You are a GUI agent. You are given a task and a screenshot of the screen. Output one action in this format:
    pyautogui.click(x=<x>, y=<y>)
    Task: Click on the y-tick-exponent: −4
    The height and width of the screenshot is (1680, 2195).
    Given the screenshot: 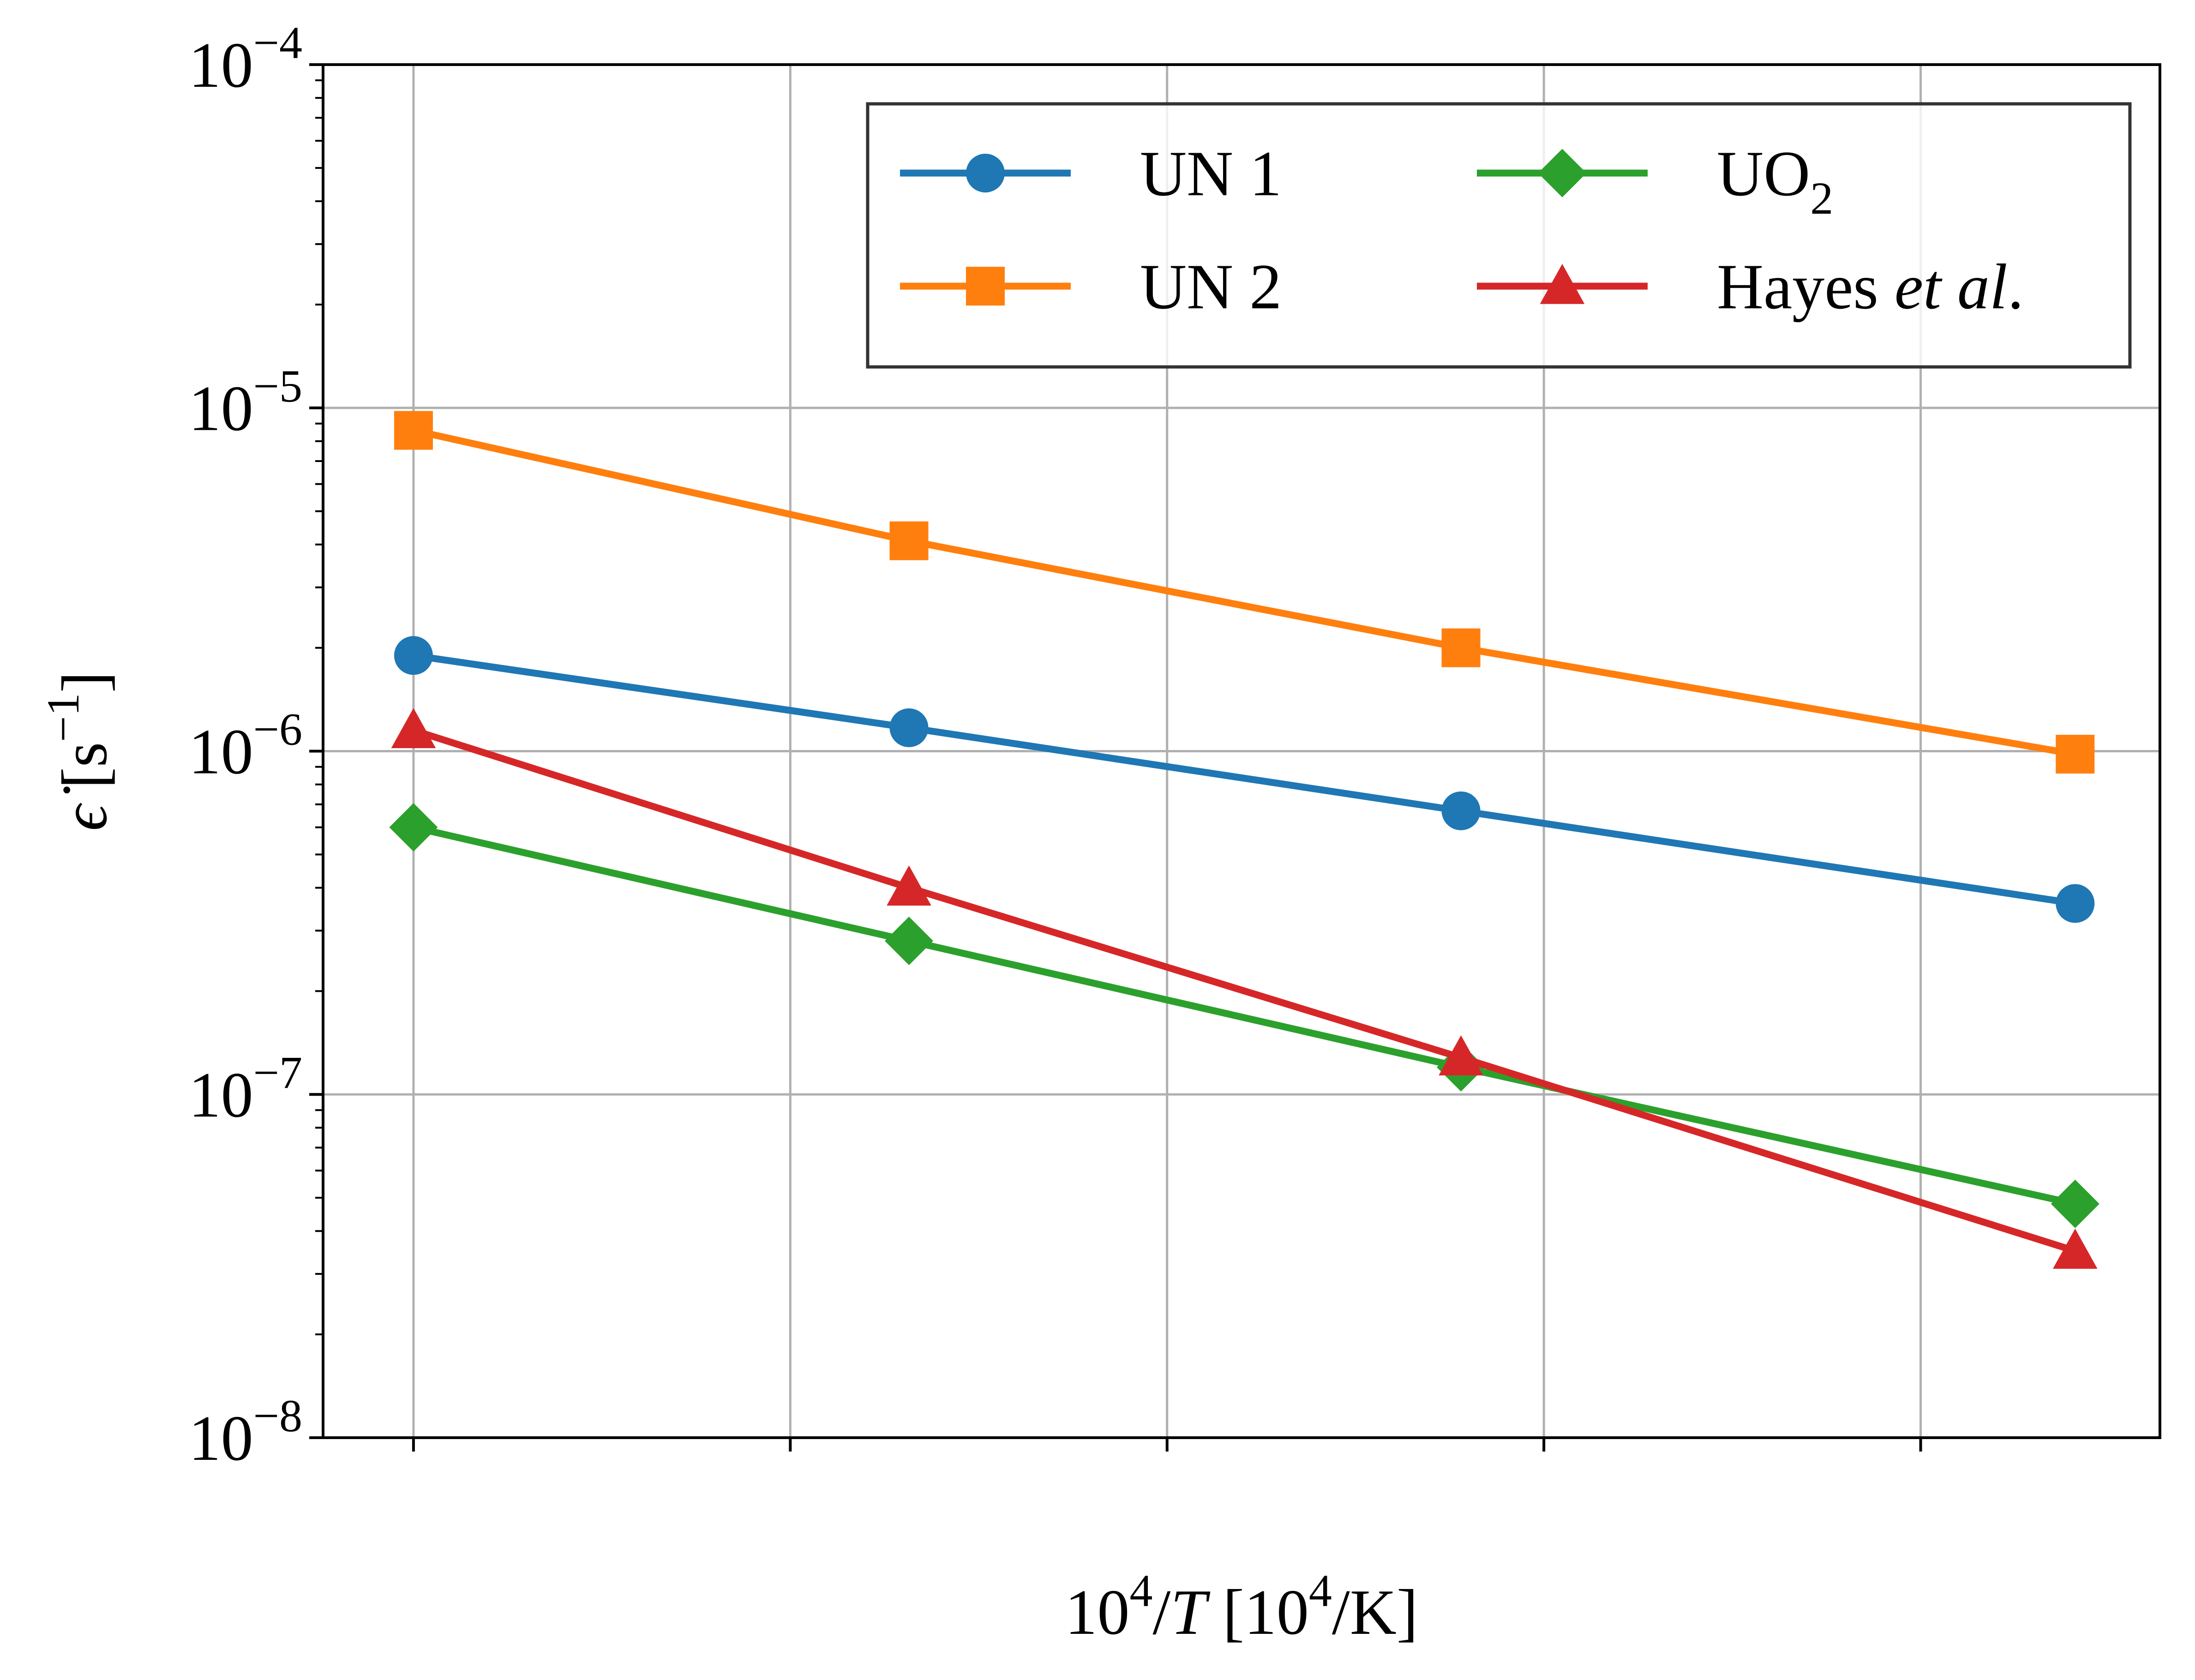 What is the action you would take?
    pyautogui.click(x=277, y=42)
    